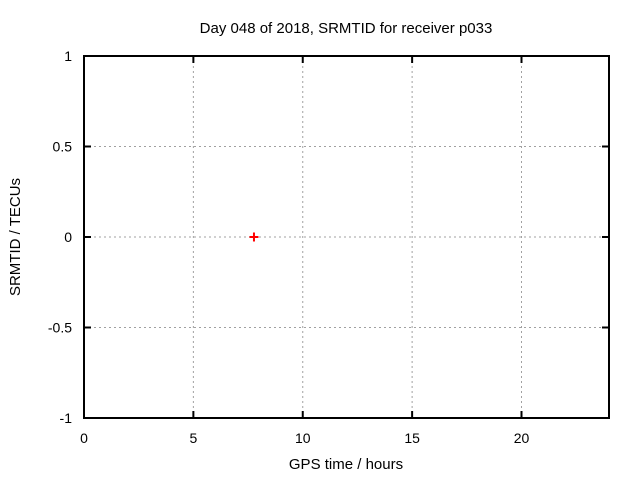  What do you see at coordinates (84, 438) in the screenshot?
I see `x-tick-label: 0` at bounding box center [84, 438].